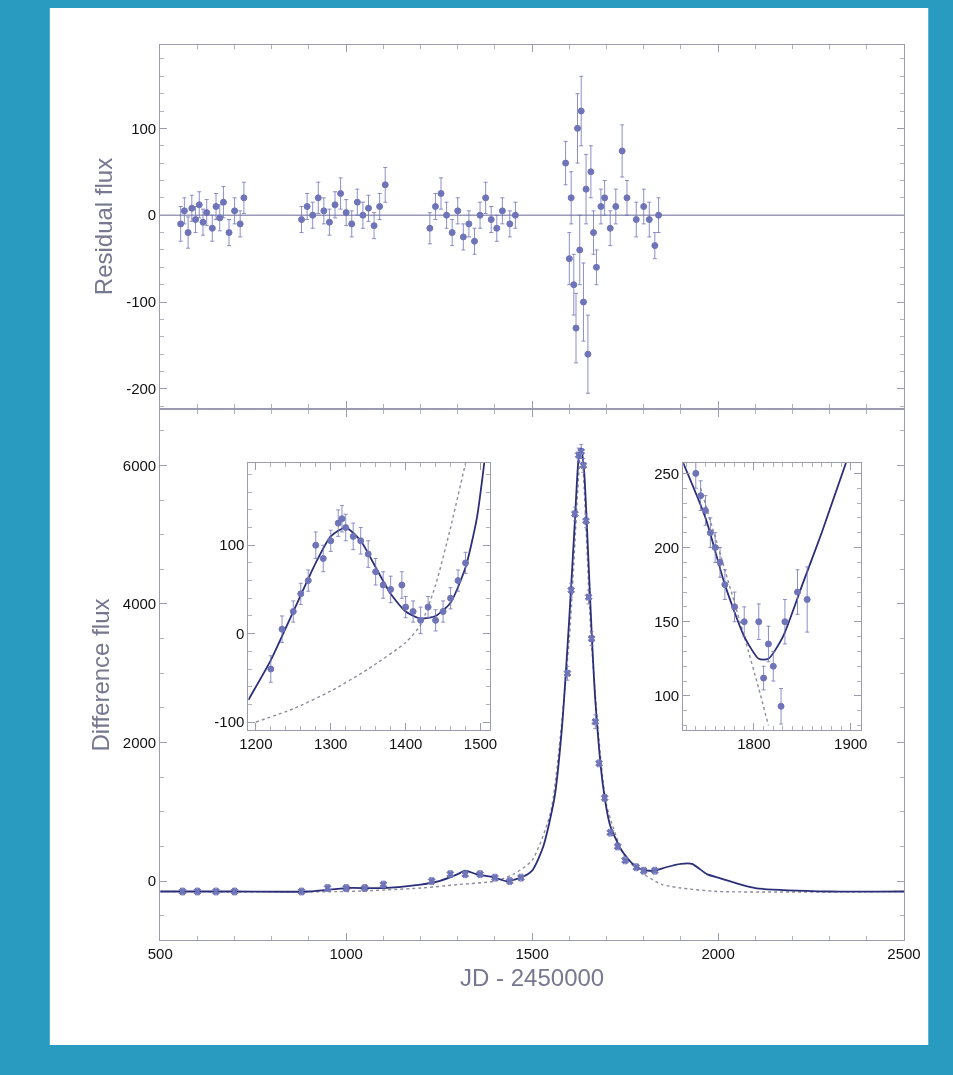 The height and width of the screenshot is (1075, 953). Describe the element at coordinates (331, 743) in the screenshot. I see `x-tick-label: 1300` at that location.